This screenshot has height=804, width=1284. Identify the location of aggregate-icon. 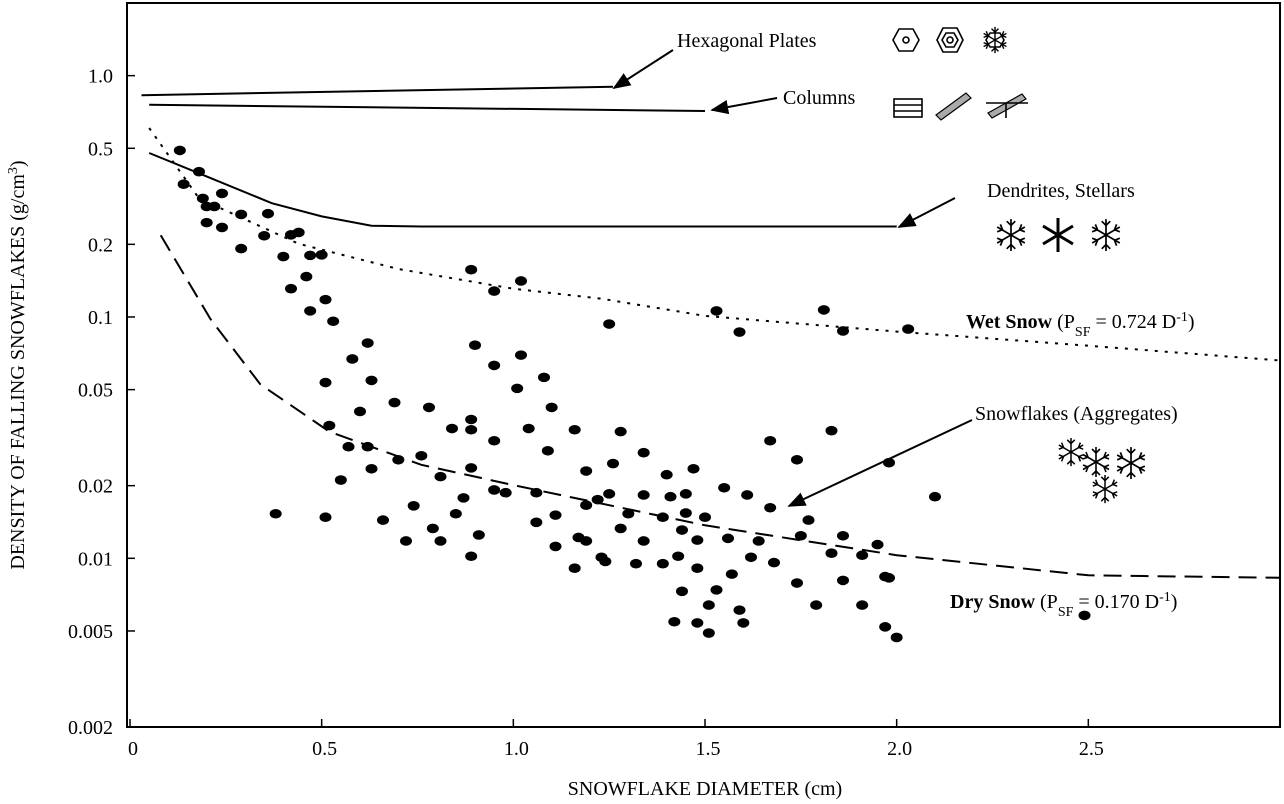
(1102, 470).